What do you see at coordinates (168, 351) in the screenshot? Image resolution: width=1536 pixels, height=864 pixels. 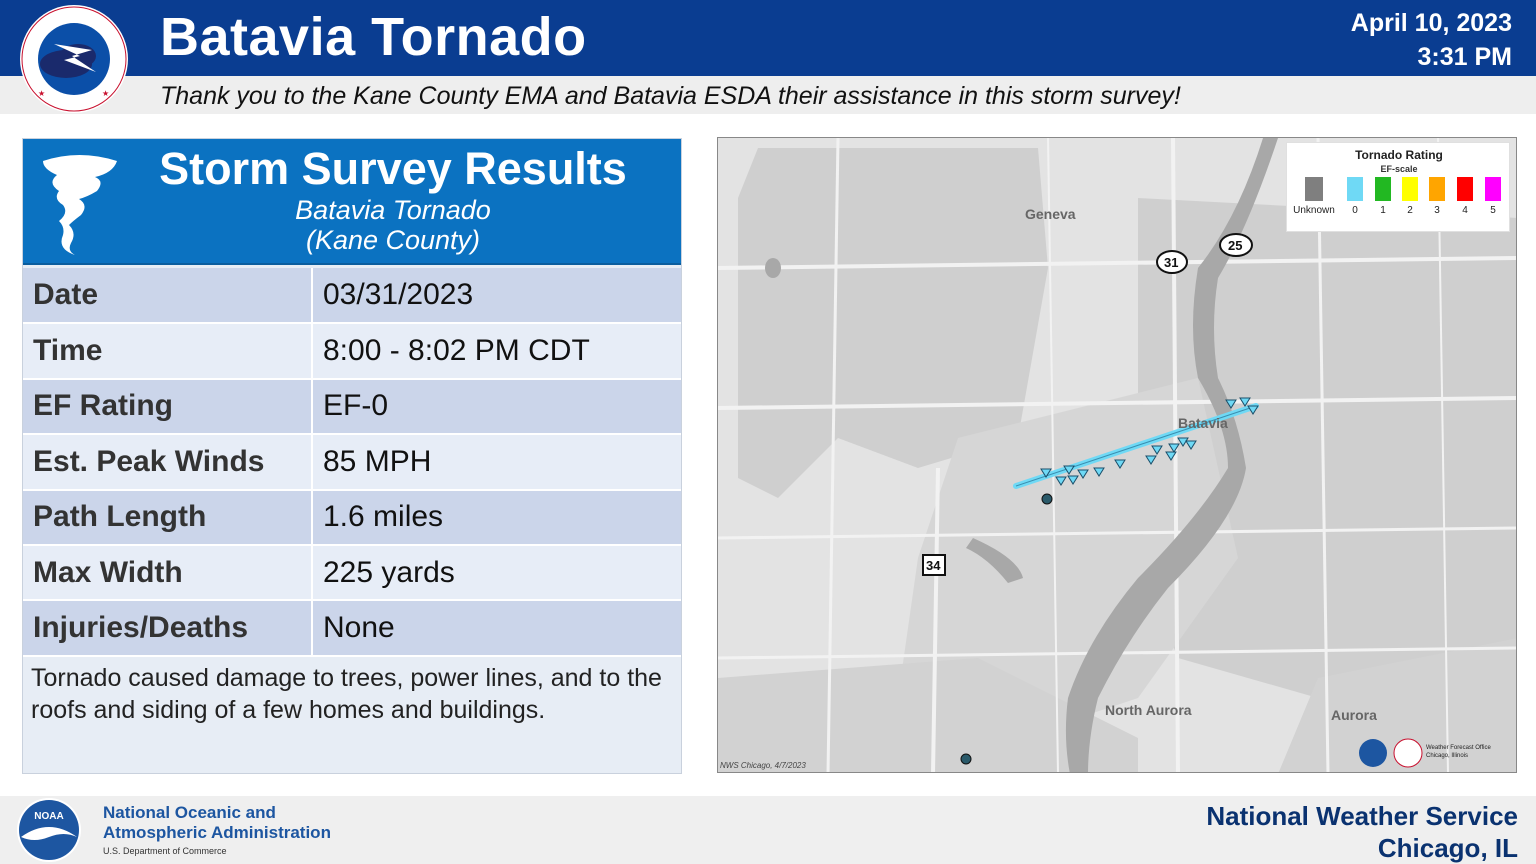 I see `row-label: Time` at bounding box center [168, 351].